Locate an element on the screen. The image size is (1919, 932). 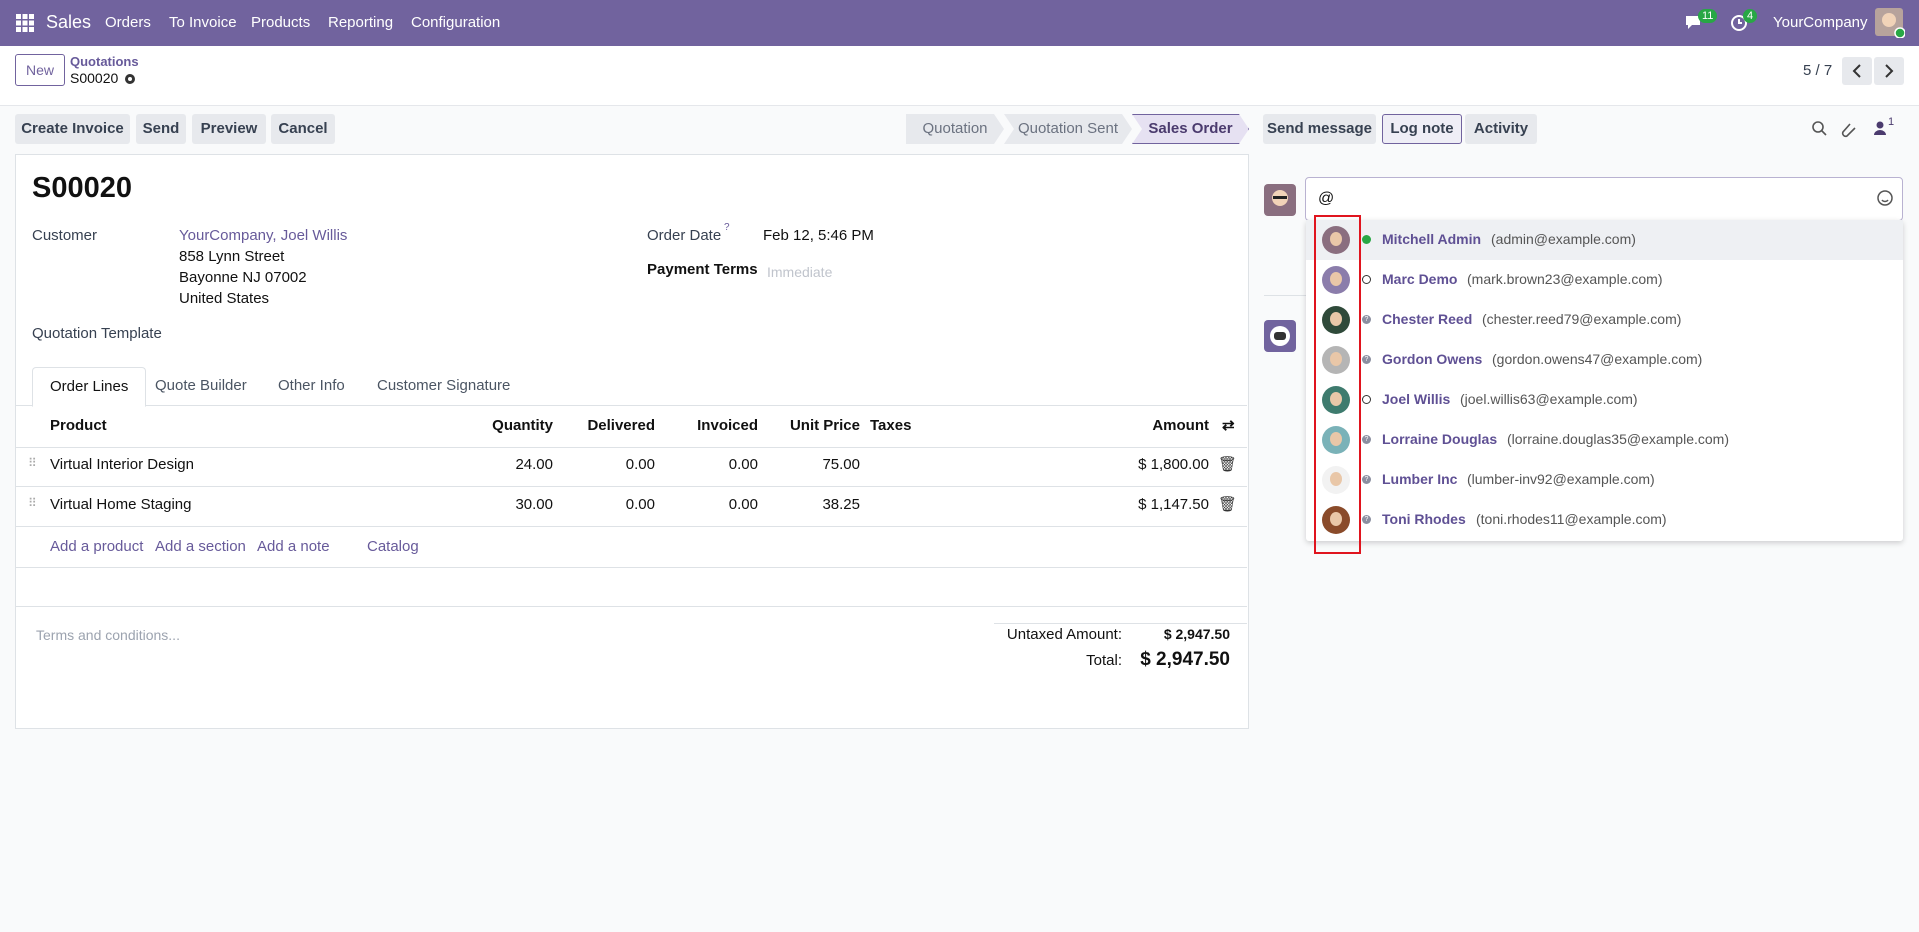
menu-item: Configuration is located at coordinates (456, 22).